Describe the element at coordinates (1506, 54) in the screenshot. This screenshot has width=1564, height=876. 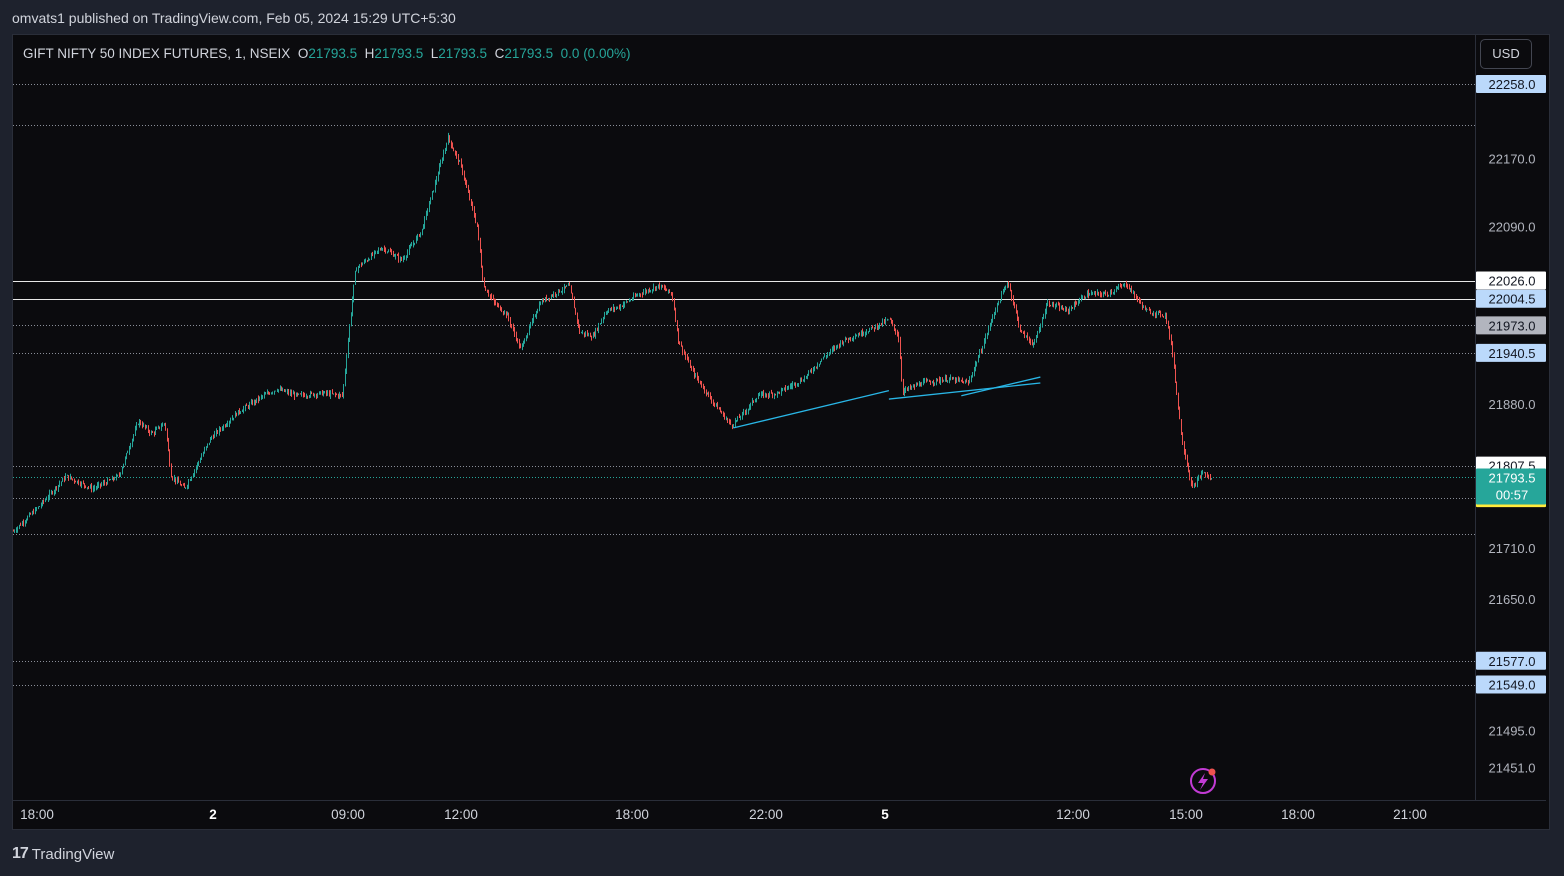
I see `currency-button: USD` at that location.